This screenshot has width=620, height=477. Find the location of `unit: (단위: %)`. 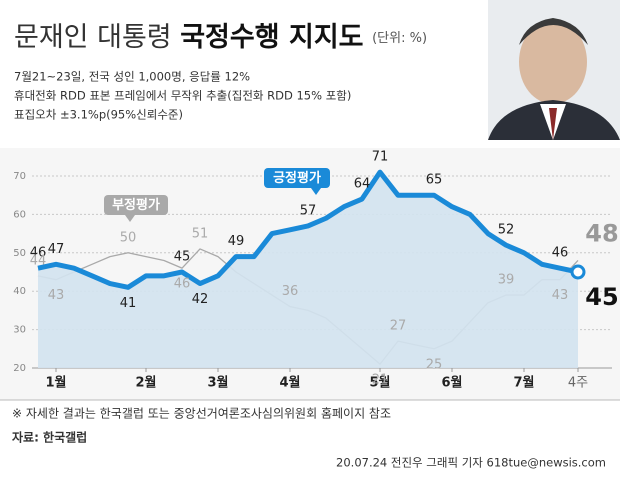

unit: (단위: %) is located at coordinates (399, 38).